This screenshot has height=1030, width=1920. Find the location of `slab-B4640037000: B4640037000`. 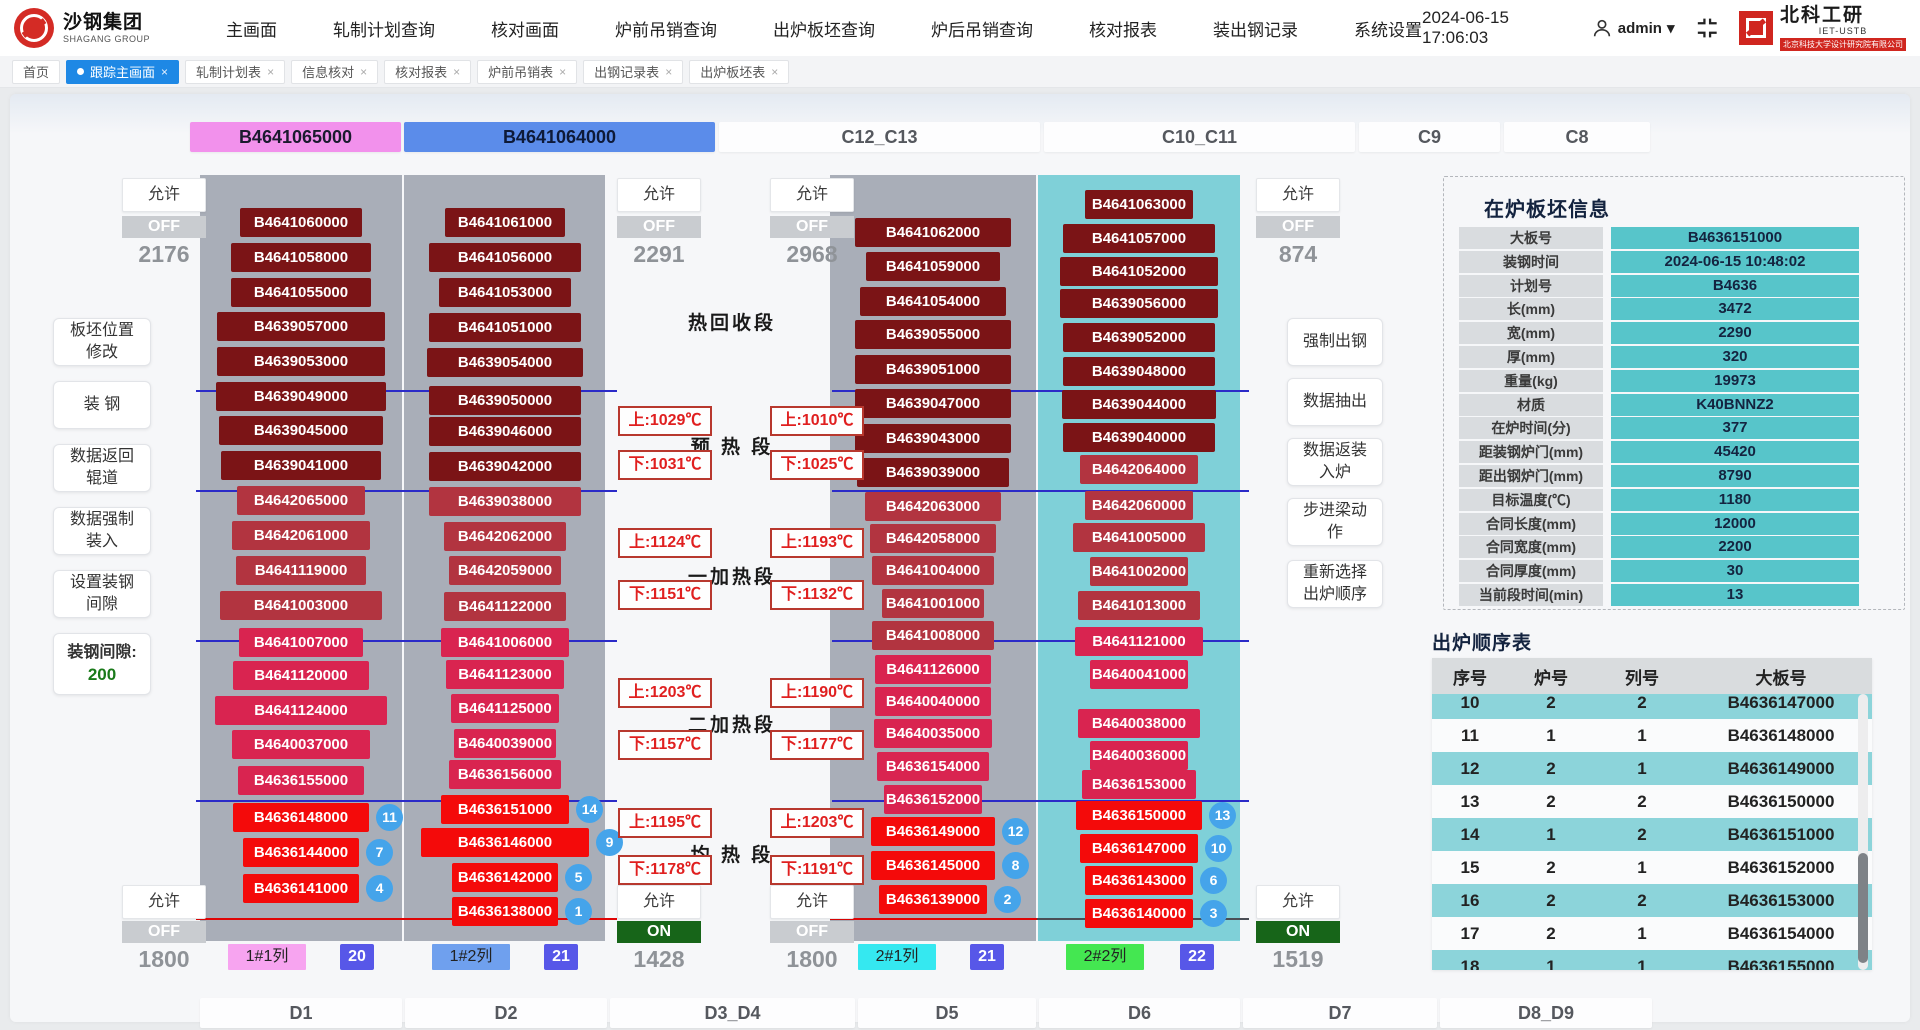

slab-B4640037000: B4640037000 is located at coordinates (301, 744).